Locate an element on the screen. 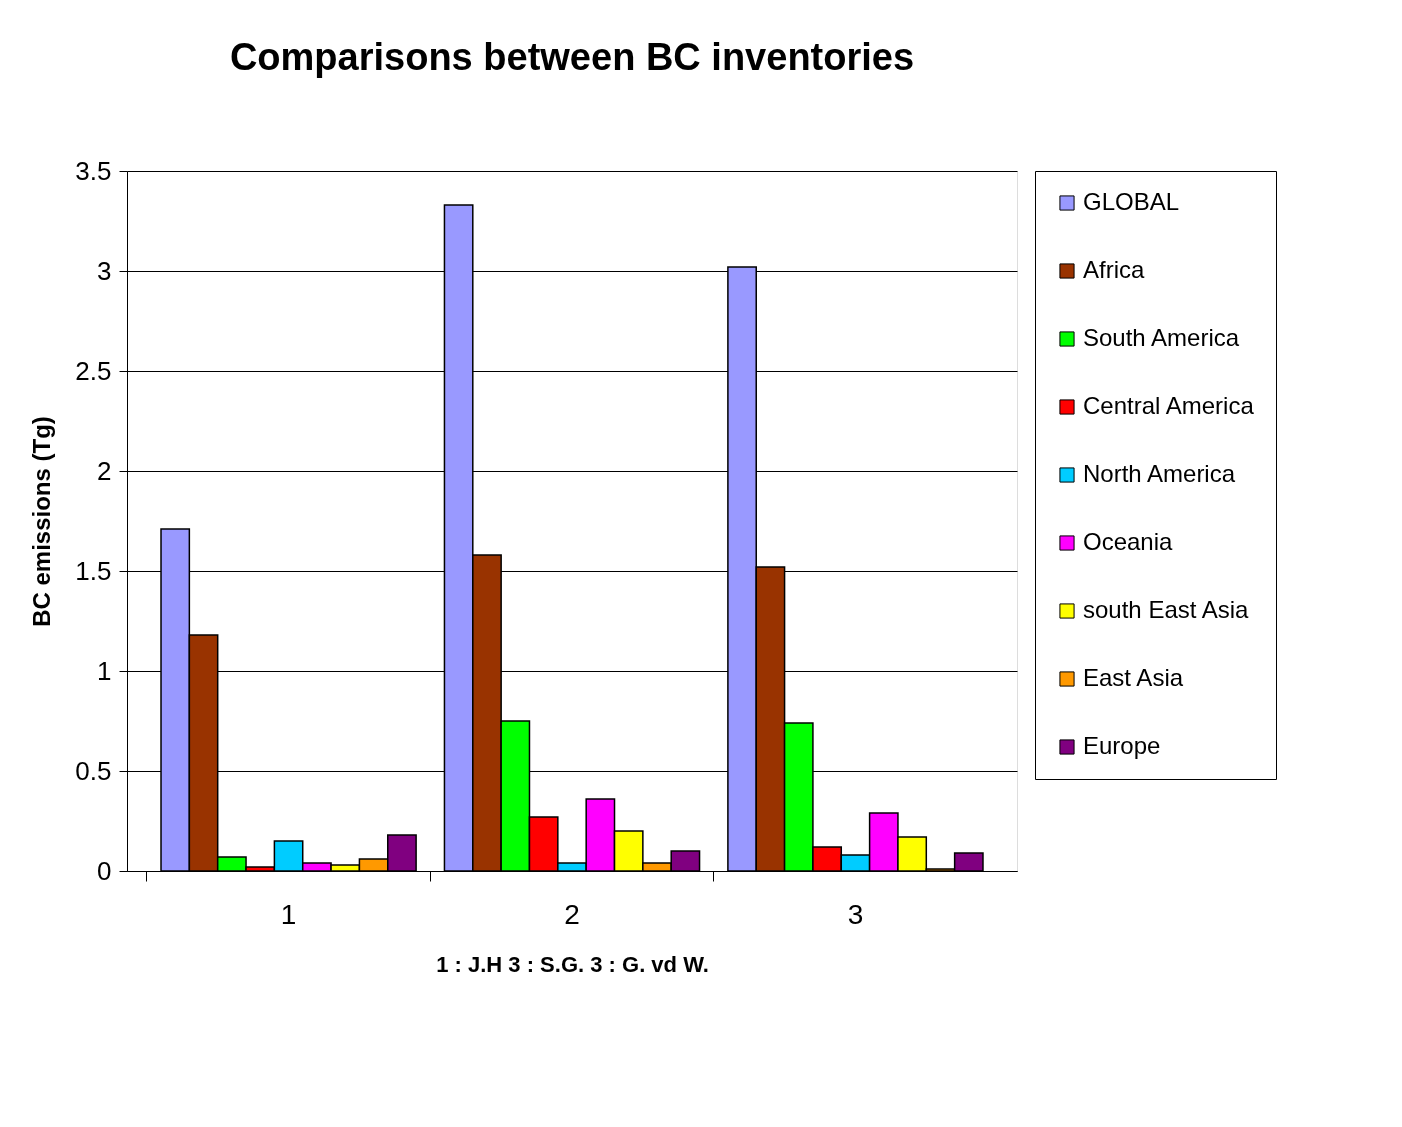  y-tick-label: 2.5 is located at coordinates (93, 370).